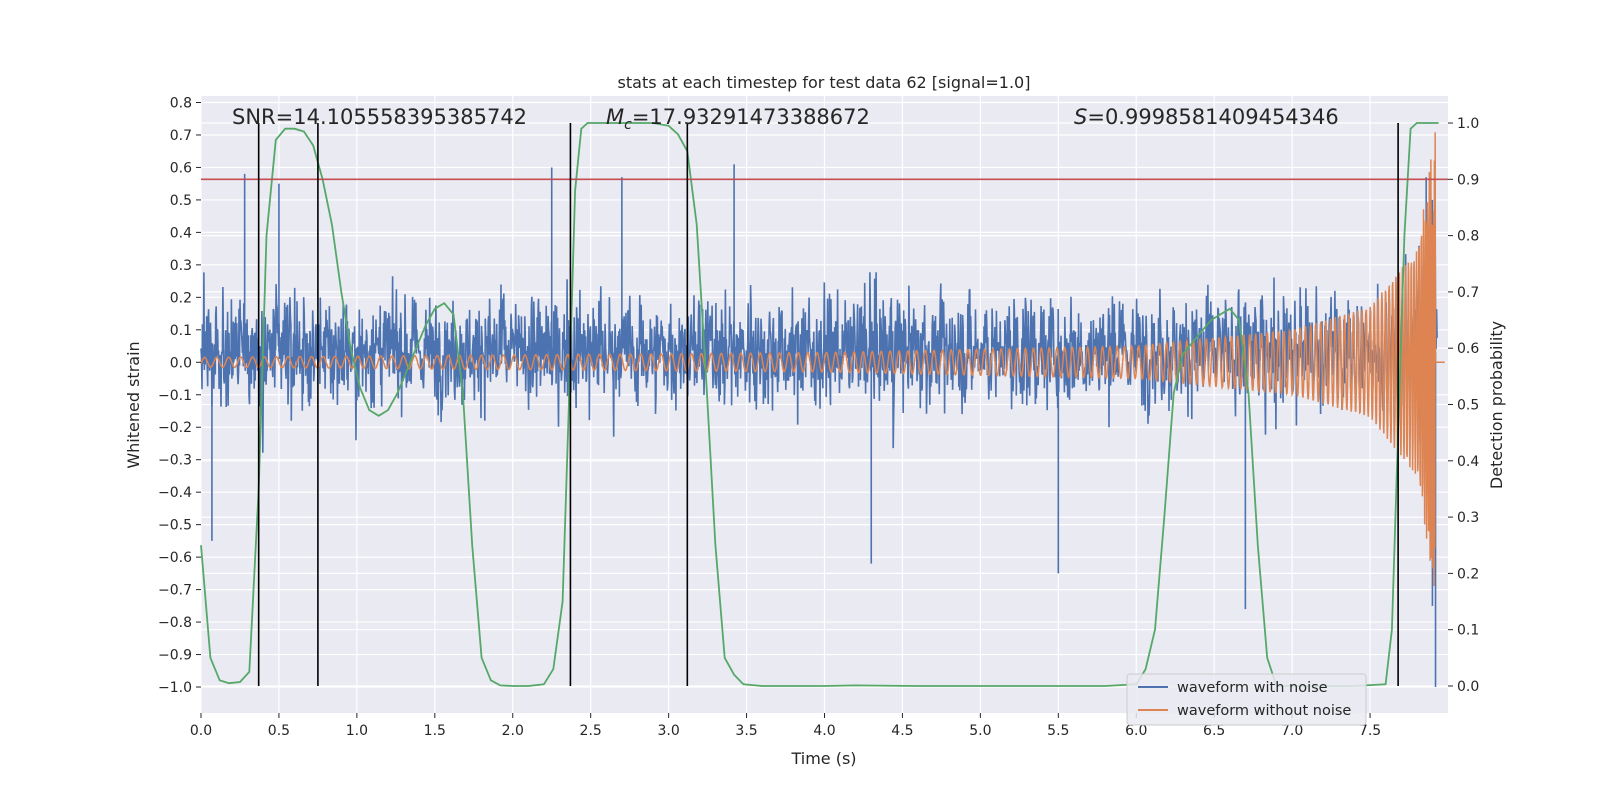  I want to click on chirp-mass-subscript: c, so click(628, 125).